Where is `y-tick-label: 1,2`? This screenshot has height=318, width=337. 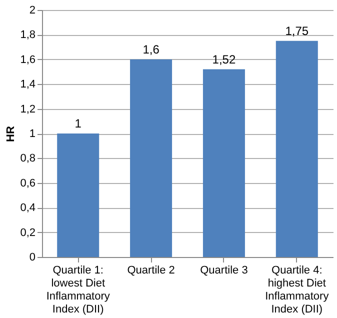 y-tick-label: 1,2 is located at coordinates (28, 109).